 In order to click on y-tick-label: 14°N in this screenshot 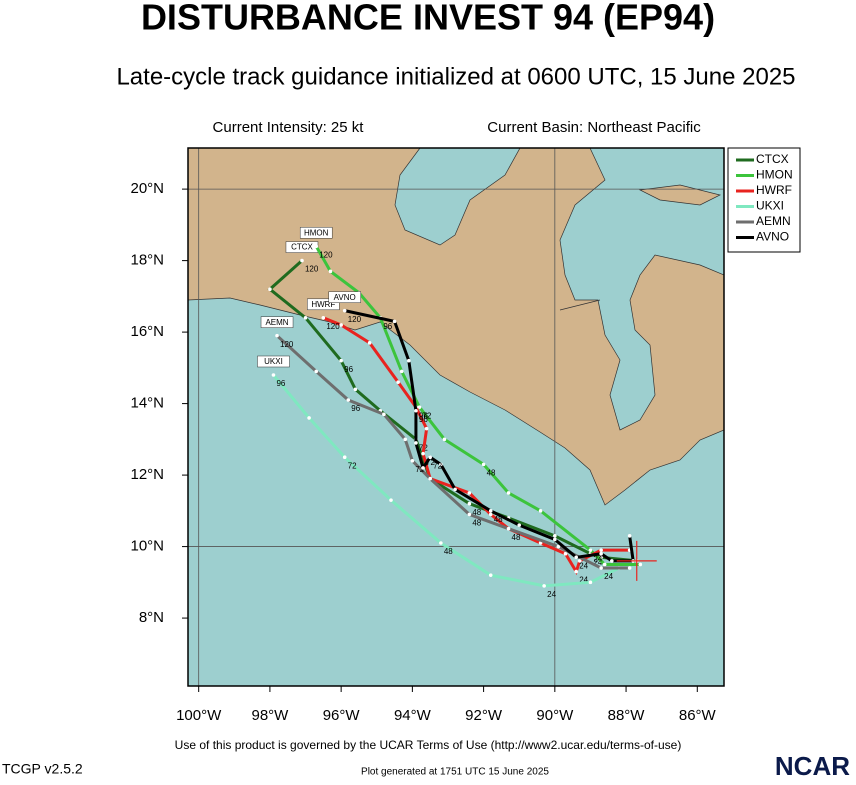, I will do `click(147, 403)`.